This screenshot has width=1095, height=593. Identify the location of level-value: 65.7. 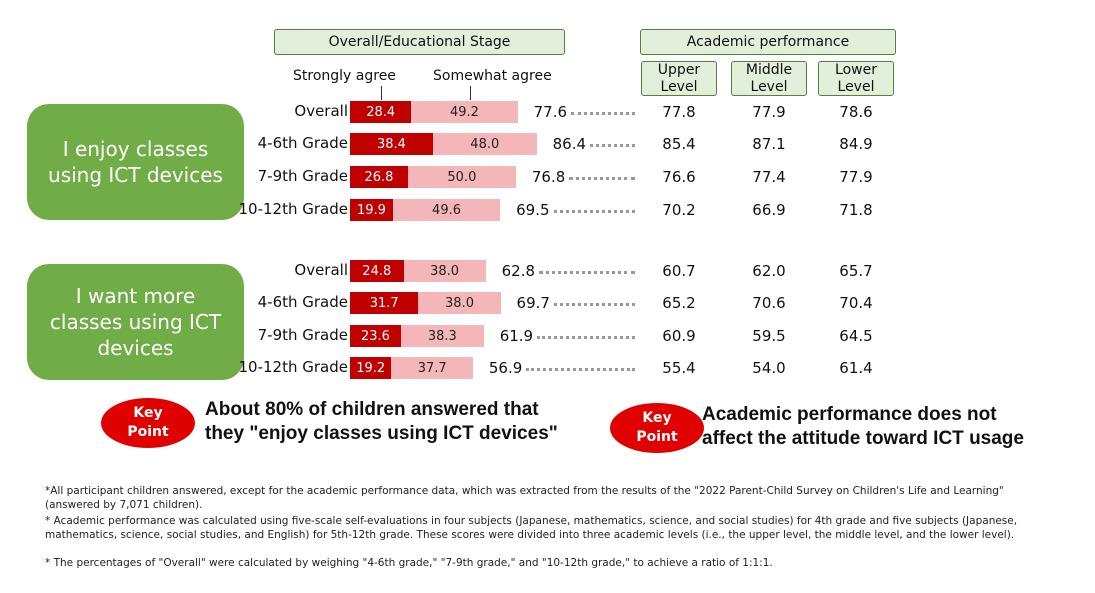
(856, 271).